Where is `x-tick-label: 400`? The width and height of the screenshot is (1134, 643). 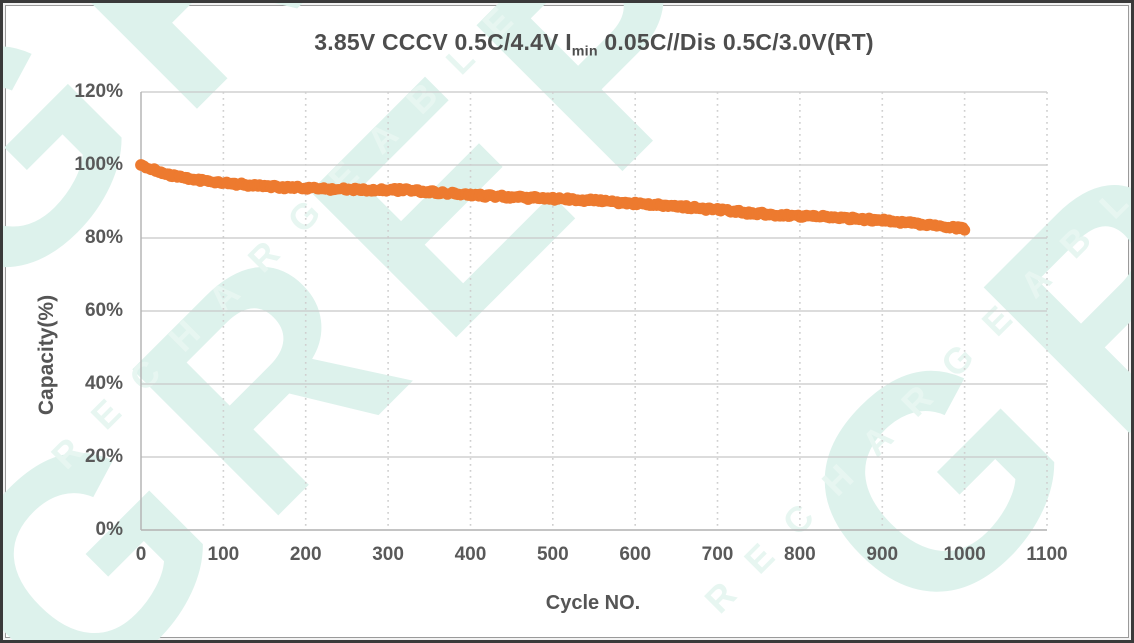 x-tick-label: 400 is located at coordinates (470, 554).